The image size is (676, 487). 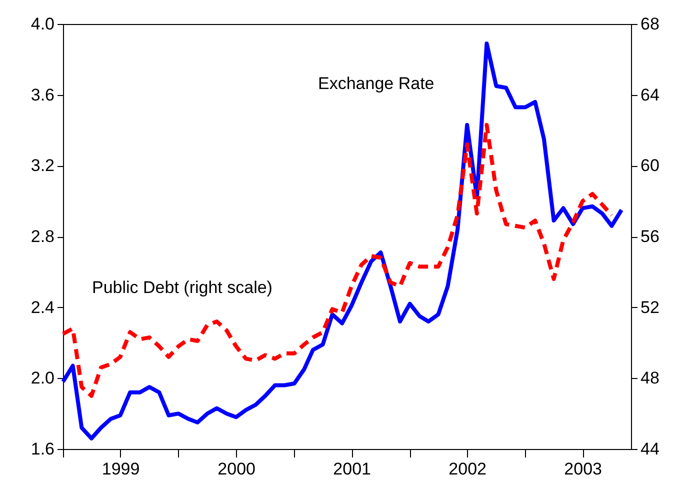 What do you see at coordinates (650, 307) in the screenshot?
I see `y2-tick-label: 52` at bounding box center [650, 307].